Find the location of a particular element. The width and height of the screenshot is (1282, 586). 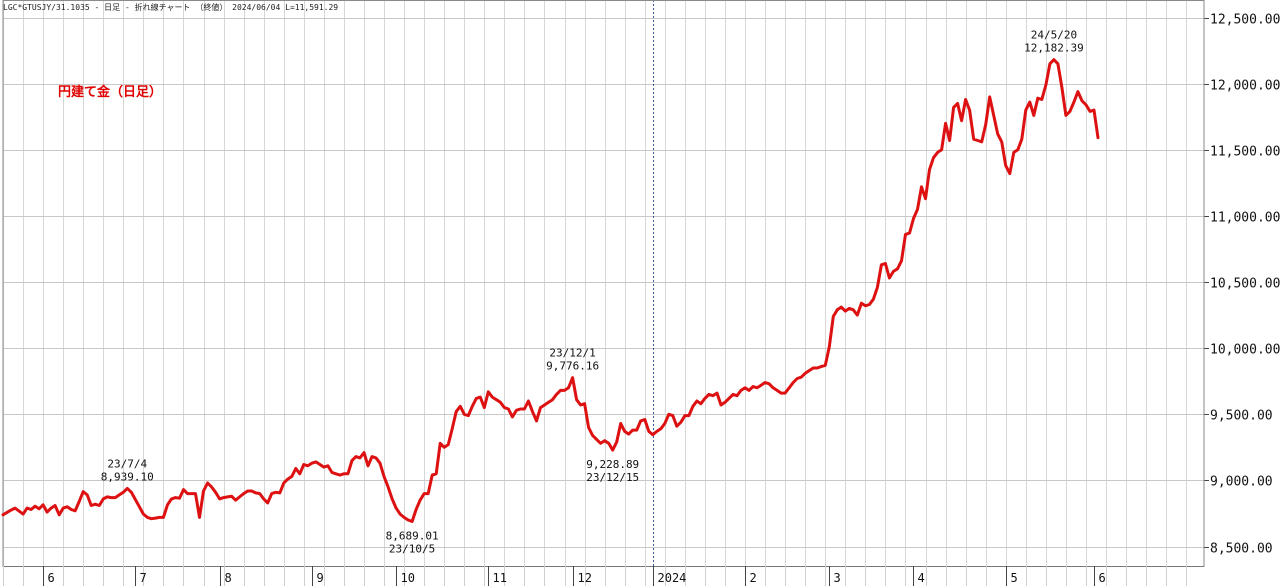

y-tick-label: 11,500.00 is located at coordinates (1245, 152).